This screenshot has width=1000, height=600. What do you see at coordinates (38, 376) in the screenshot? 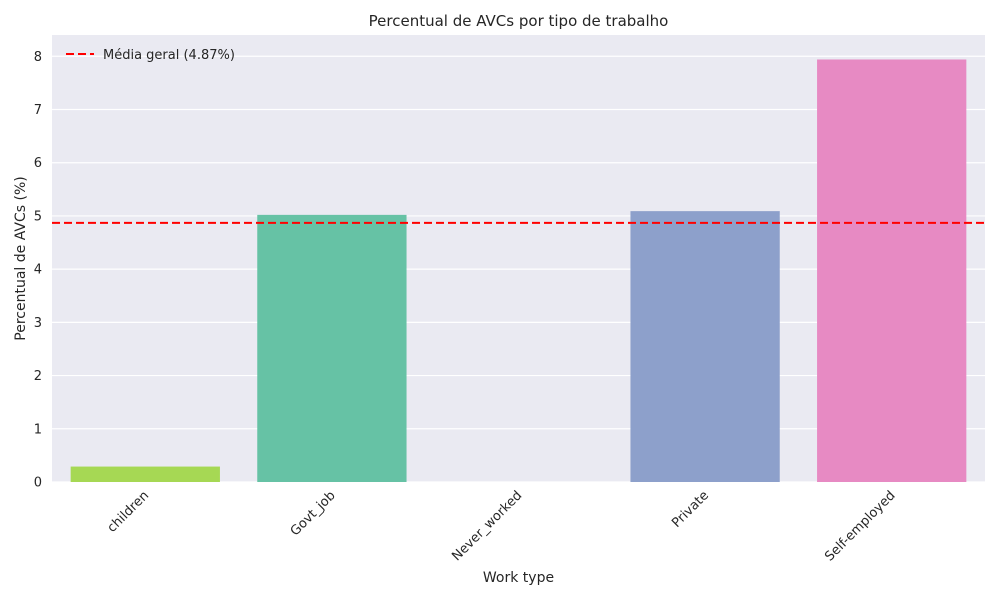
I see `y-tick-label: 2` at bounding box center [38, 376].